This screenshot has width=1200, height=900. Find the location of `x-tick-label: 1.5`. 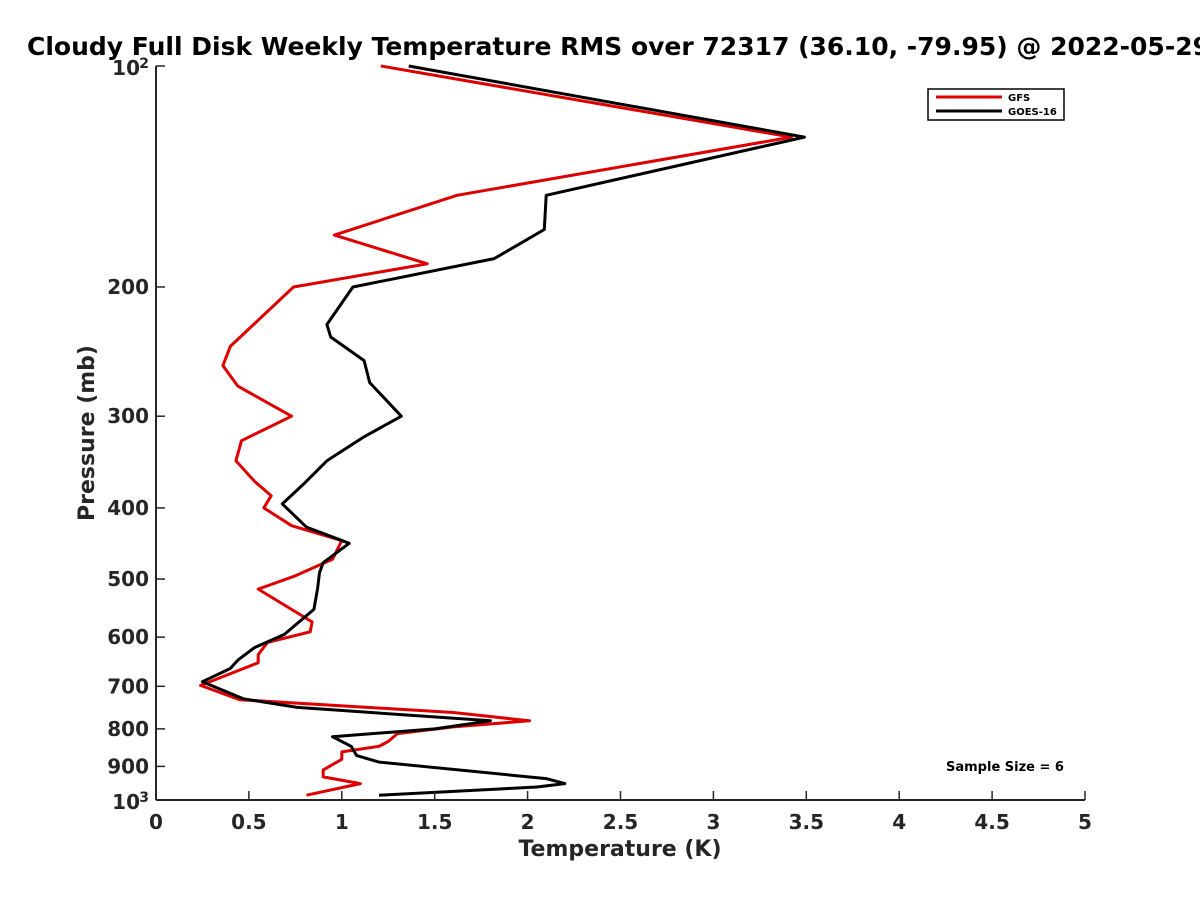

x-tick-label: 1.5 is located at coordinates (434, 822).